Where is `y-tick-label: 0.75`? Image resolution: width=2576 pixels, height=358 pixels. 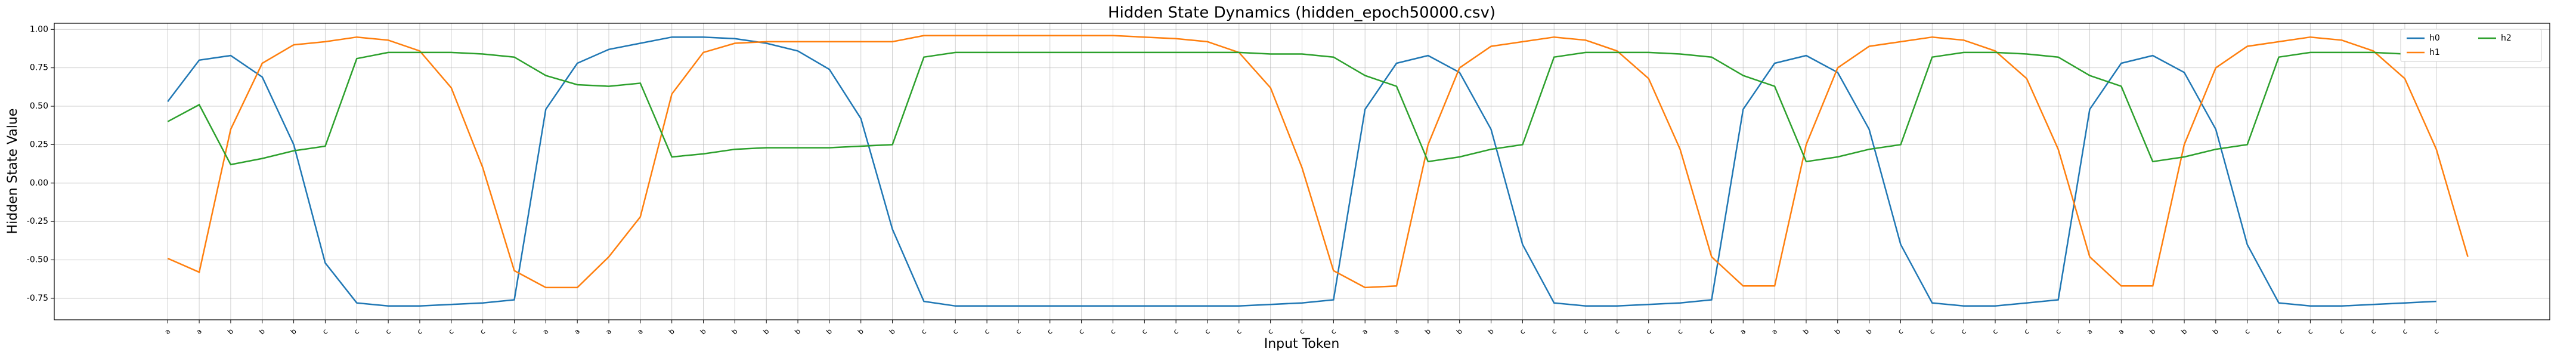
y-tick-label: 0.75 is located at coordinates (39, 68).